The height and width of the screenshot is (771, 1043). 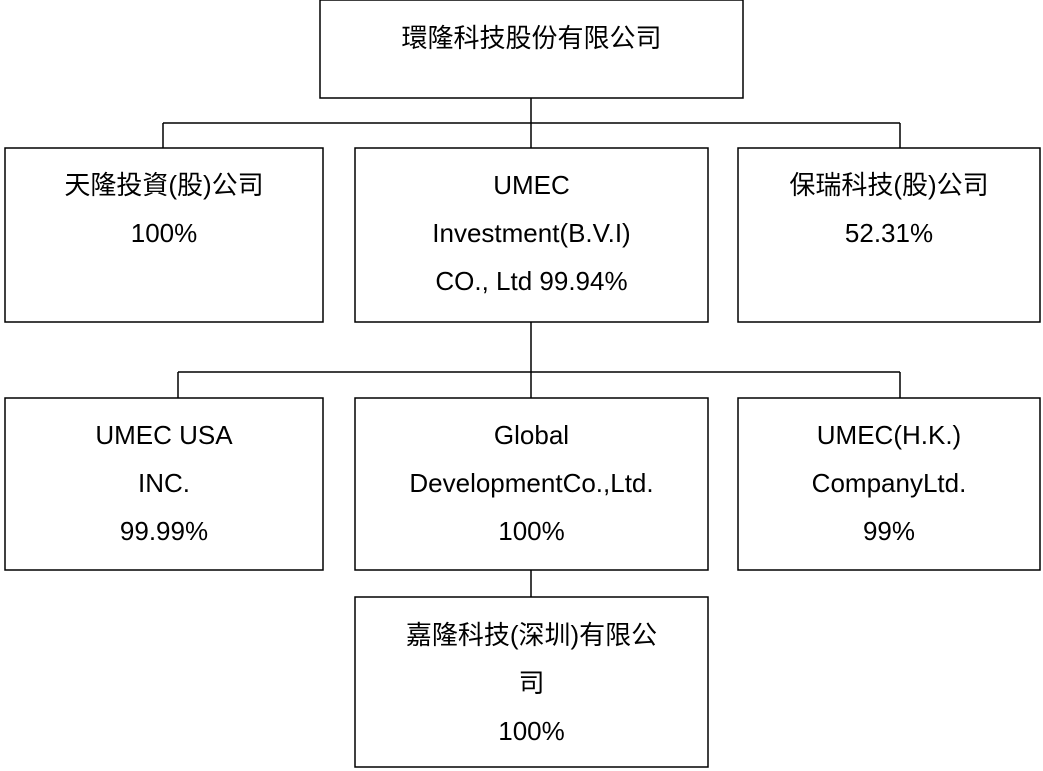 I want to click on node-label: UMEC USA, so click(x=164, y=435).